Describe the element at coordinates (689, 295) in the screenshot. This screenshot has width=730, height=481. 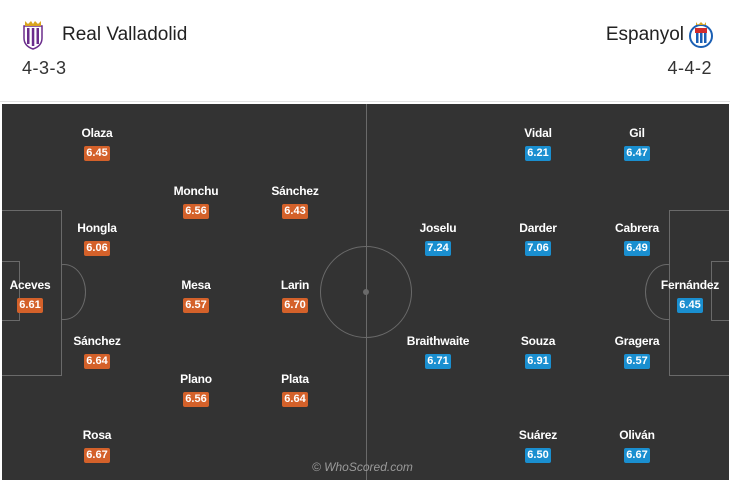
I see `player-marker: Fernández 6.45` at that location.